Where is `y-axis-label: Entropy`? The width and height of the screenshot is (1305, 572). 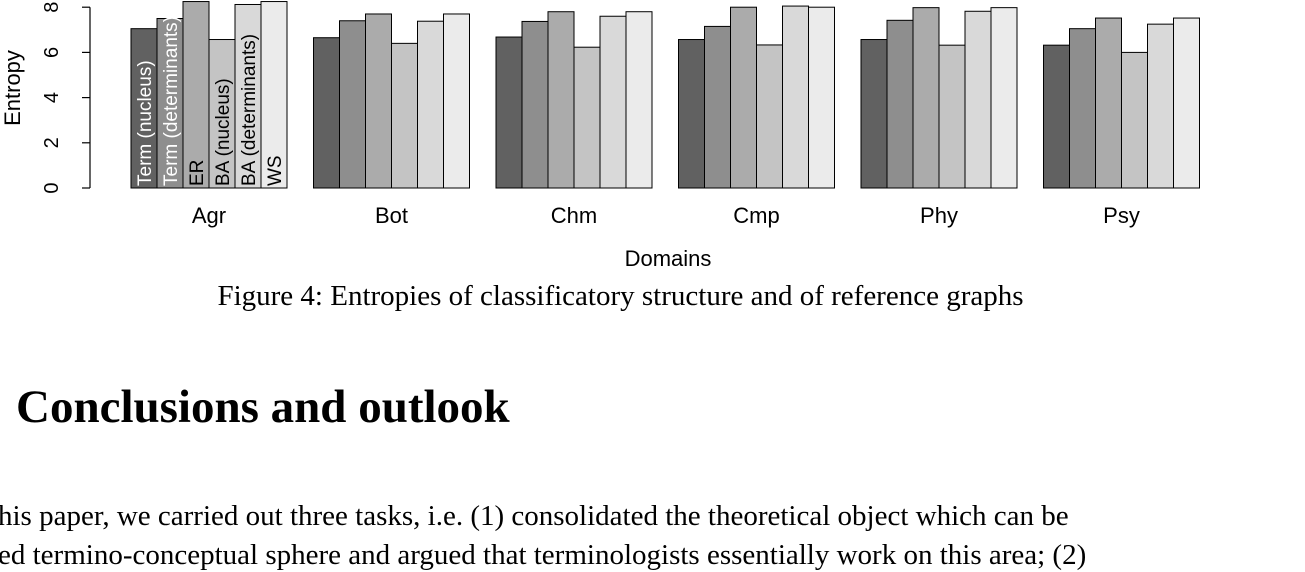
y-axis-label: Entropy is located at coordinates (12, 88).